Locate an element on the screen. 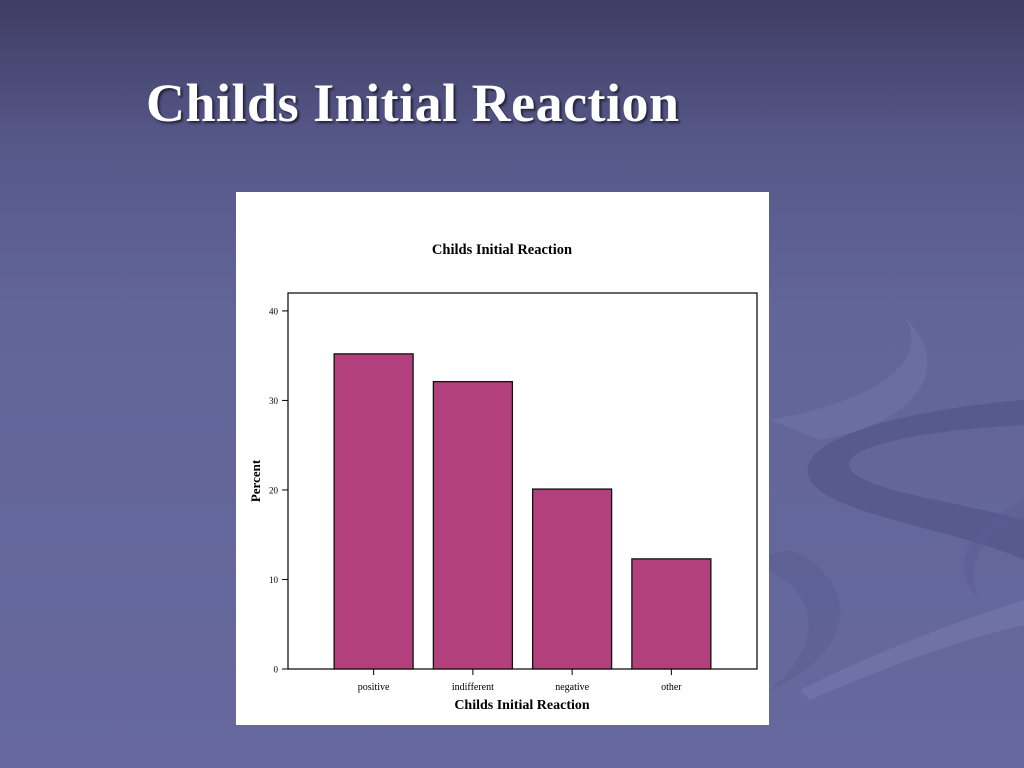 This screenshot has height=768, width=1024. x-tick-label: other is located at coordinates (671, 687).